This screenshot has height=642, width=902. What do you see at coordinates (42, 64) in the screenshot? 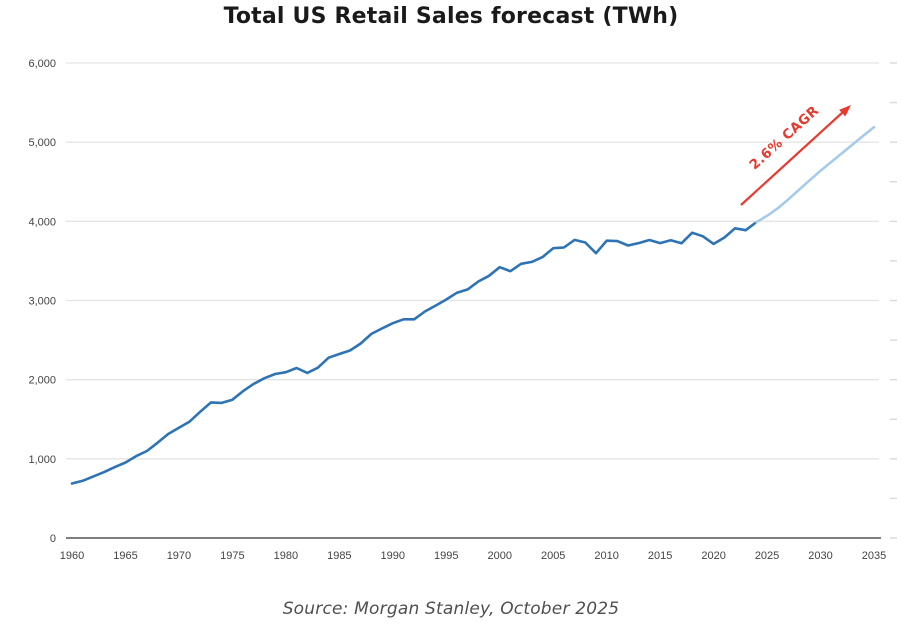
I see `y-axis-tick-label: 6,000` at bounding box center [42, 64].